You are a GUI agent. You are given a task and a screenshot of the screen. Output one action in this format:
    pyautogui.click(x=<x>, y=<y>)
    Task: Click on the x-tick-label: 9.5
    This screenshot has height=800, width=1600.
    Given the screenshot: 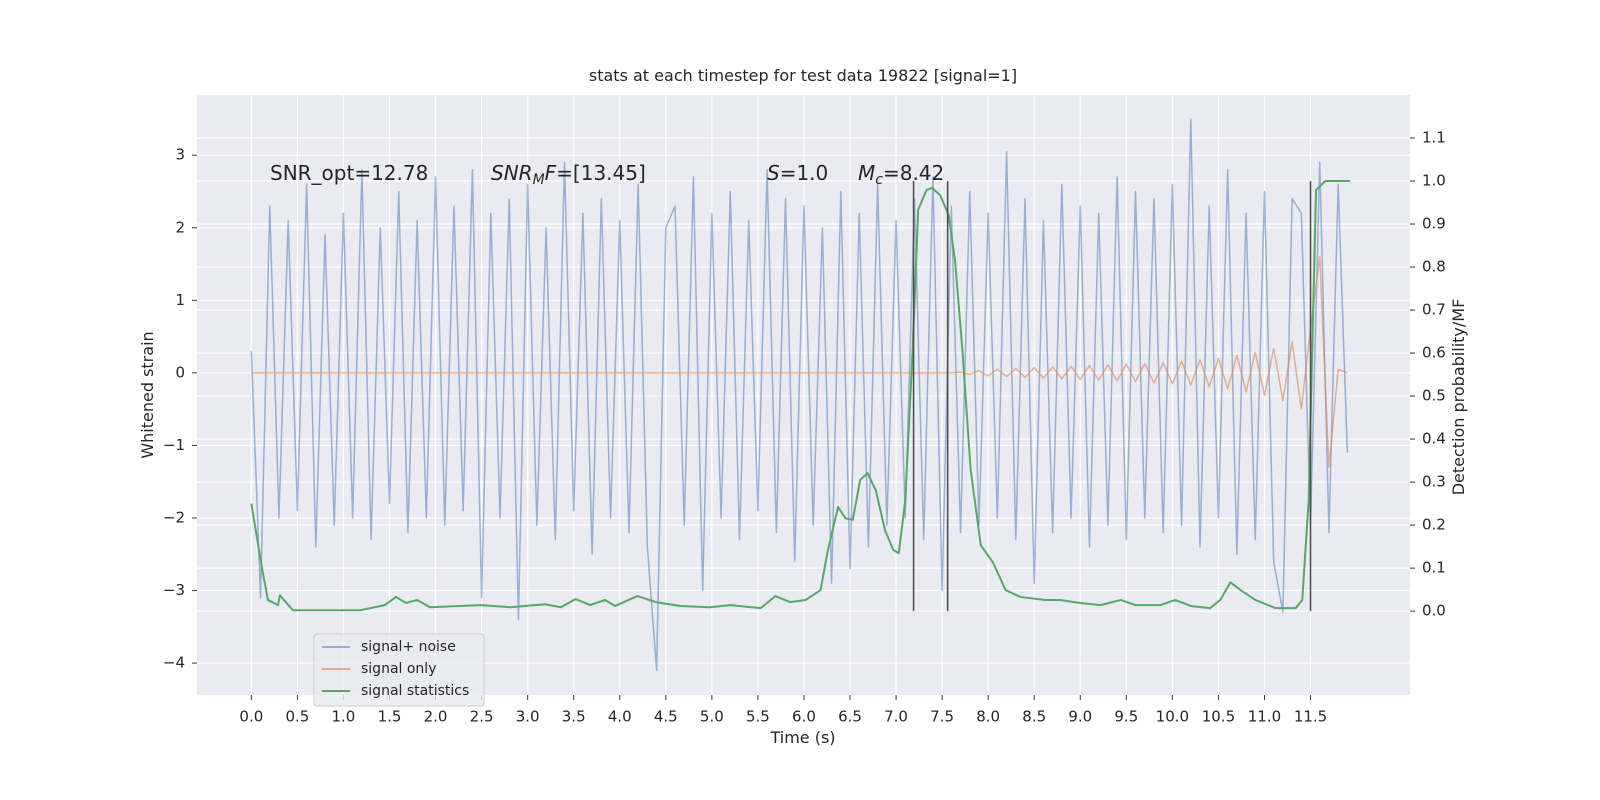 What is the action you would take?
    pyautogui.click(x=1126, y=717)
    